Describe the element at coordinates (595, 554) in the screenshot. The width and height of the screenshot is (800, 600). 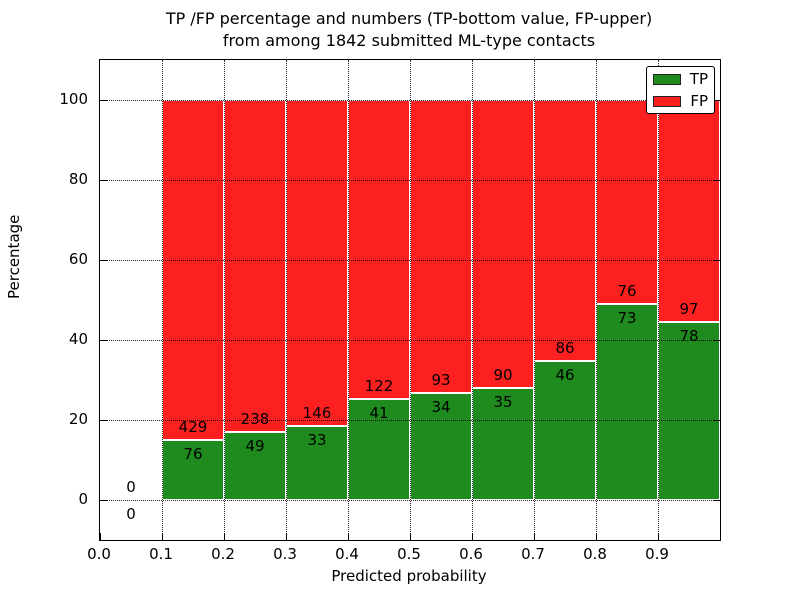
I see `x-tick-label: 0.8` at that location.